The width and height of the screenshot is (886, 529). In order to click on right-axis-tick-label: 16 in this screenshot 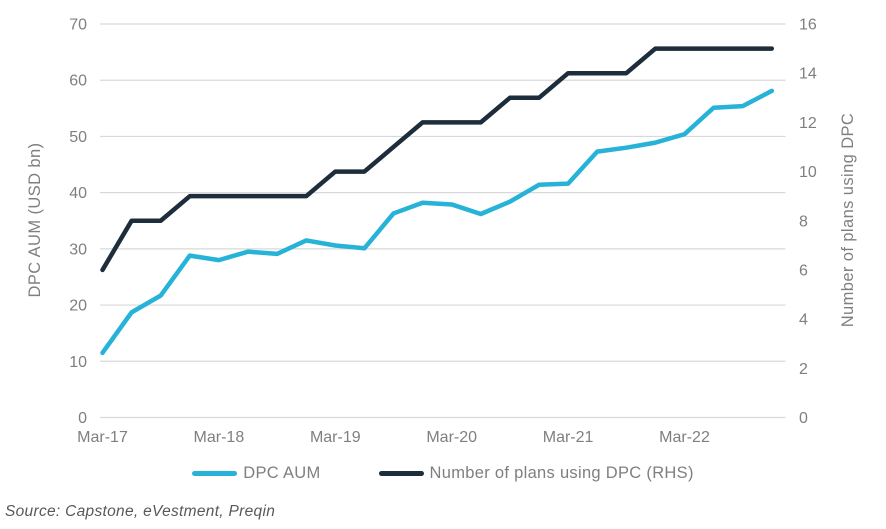, I will do `click(808, 25)`.